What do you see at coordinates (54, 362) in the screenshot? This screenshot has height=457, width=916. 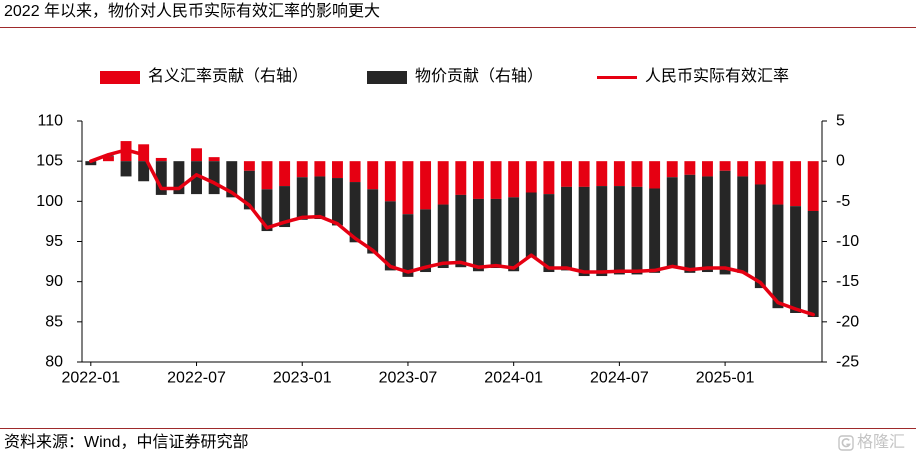 I see `left-axis-tick-label: 80` at bounding box center [54, 362].